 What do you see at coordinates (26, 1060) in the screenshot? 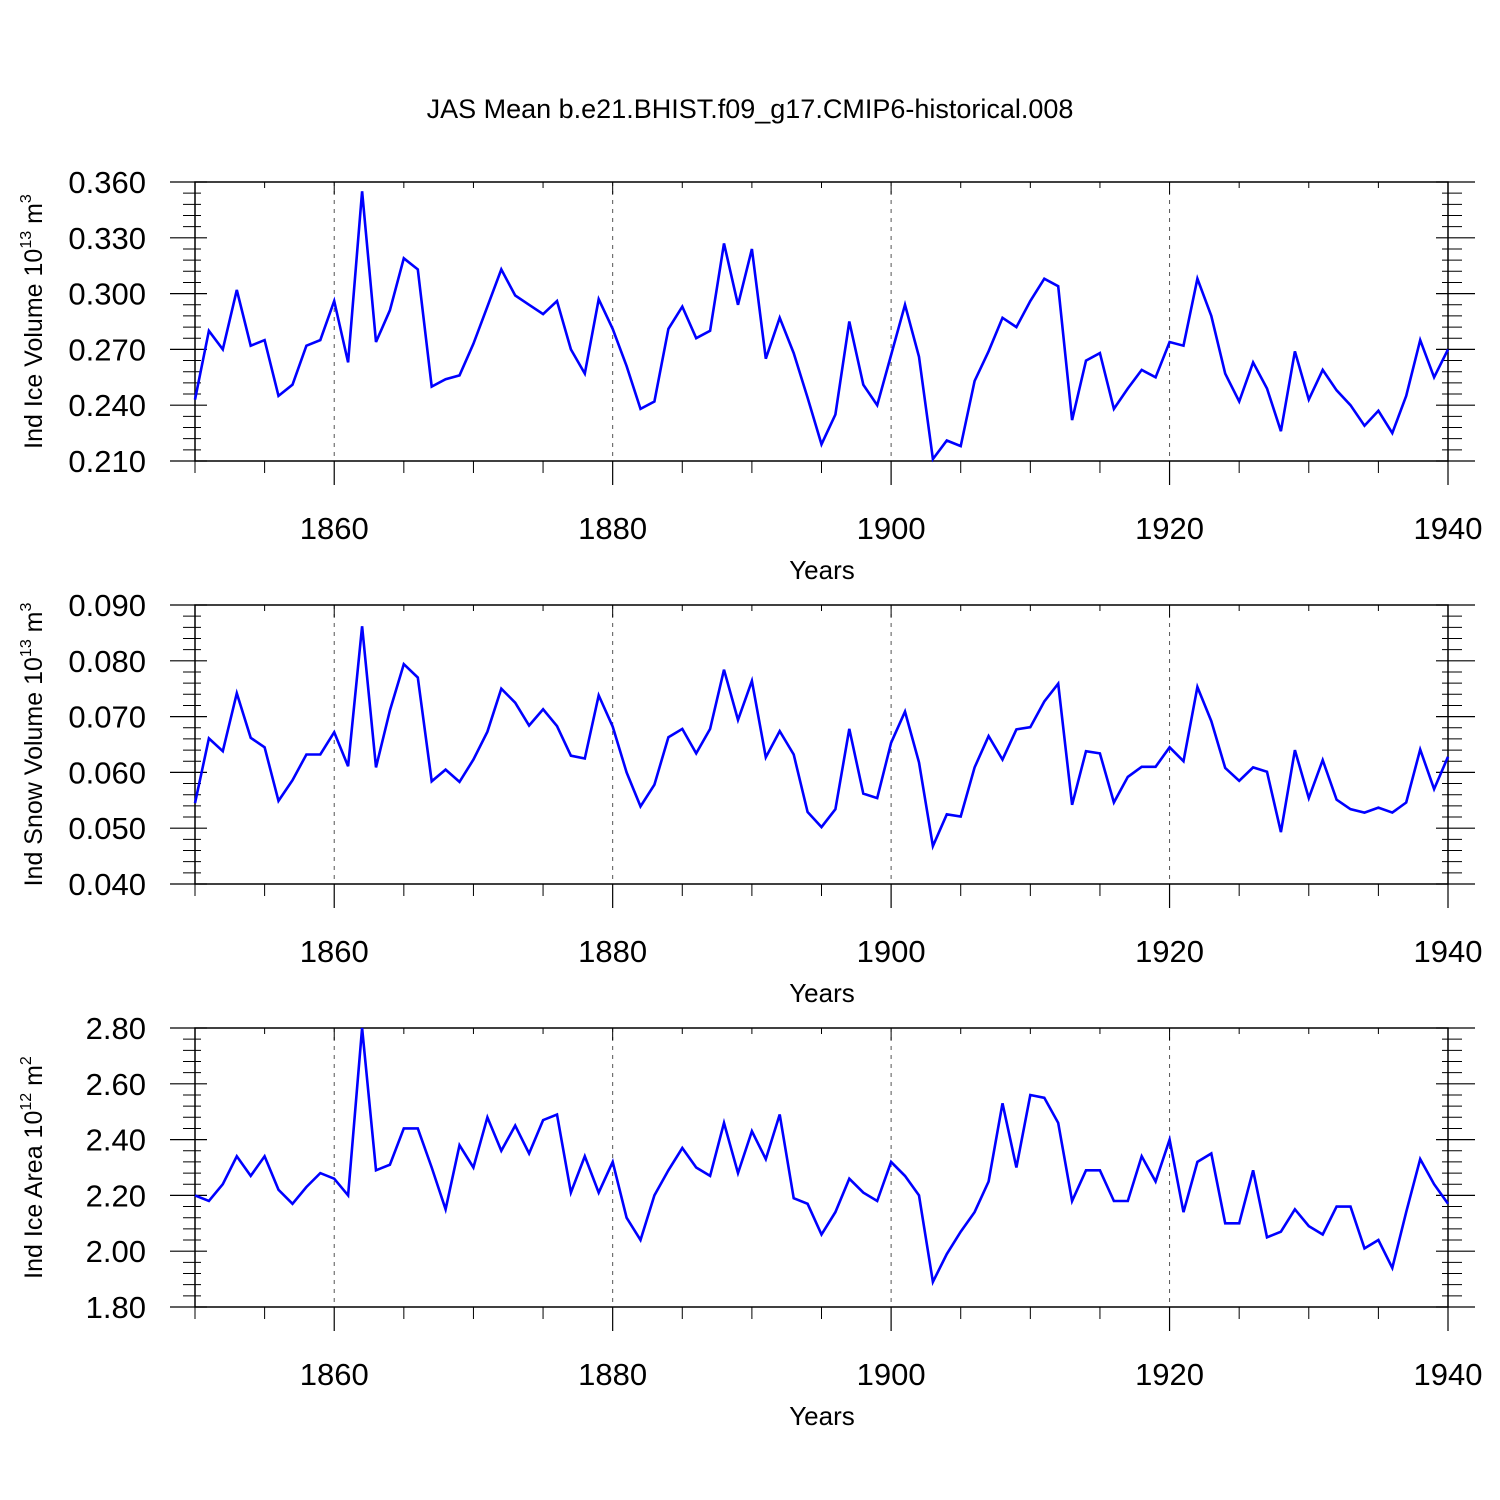
I see `y-axis-label-superscript: 2` at bounding box center [26, 1060].